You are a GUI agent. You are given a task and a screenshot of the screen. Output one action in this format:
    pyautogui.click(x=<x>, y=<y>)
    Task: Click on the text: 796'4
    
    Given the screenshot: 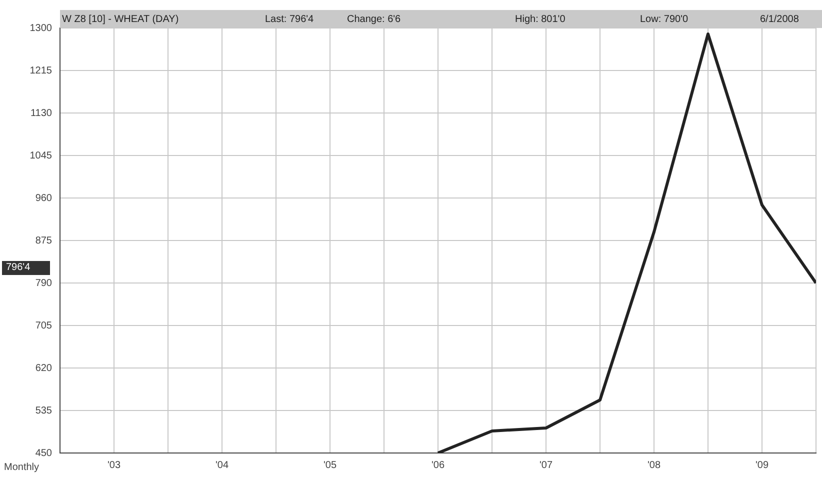 What is the action you would take?
    pyautogui.click(x=26, y=268)
    